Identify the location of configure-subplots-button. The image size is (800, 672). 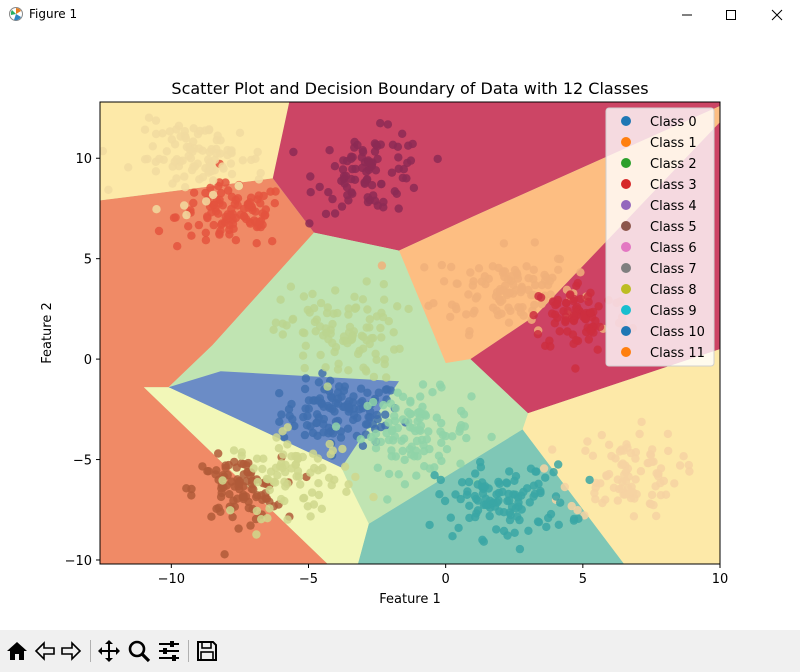
(169, 651).